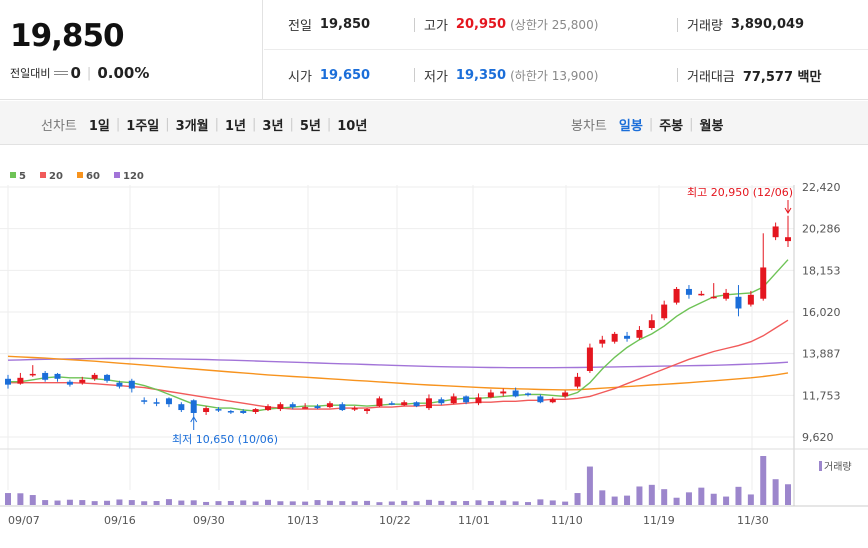 The height and width of the screenshot is (548, 868). What do you see at coordinates (767, 24) in the screenshot?
I see `volume-value: 3,890,049` at bounding box center [767, 24].